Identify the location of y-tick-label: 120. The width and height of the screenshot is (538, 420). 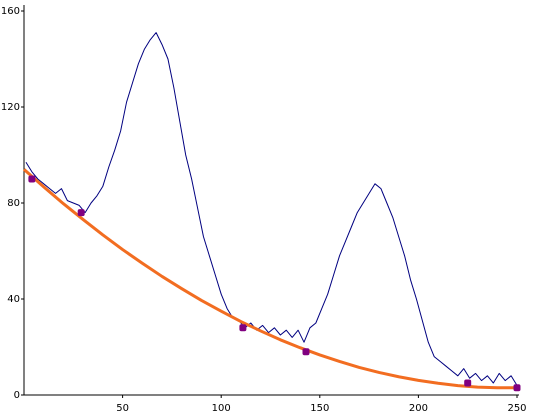
(10, 107).